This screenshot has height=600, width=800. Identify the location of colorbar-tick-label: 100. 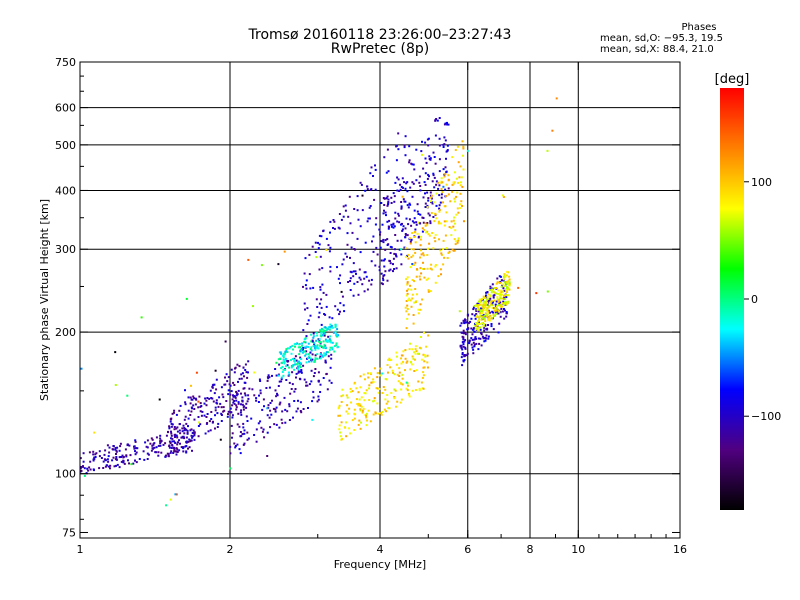
(761, 182).